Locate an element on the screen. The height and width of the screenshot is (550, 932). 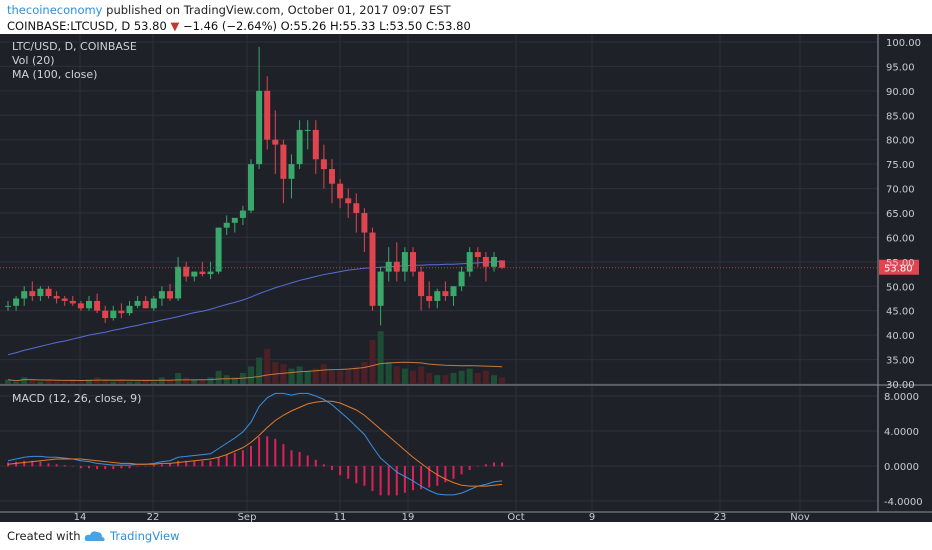
macd-line is located at coordinates (255, 444).